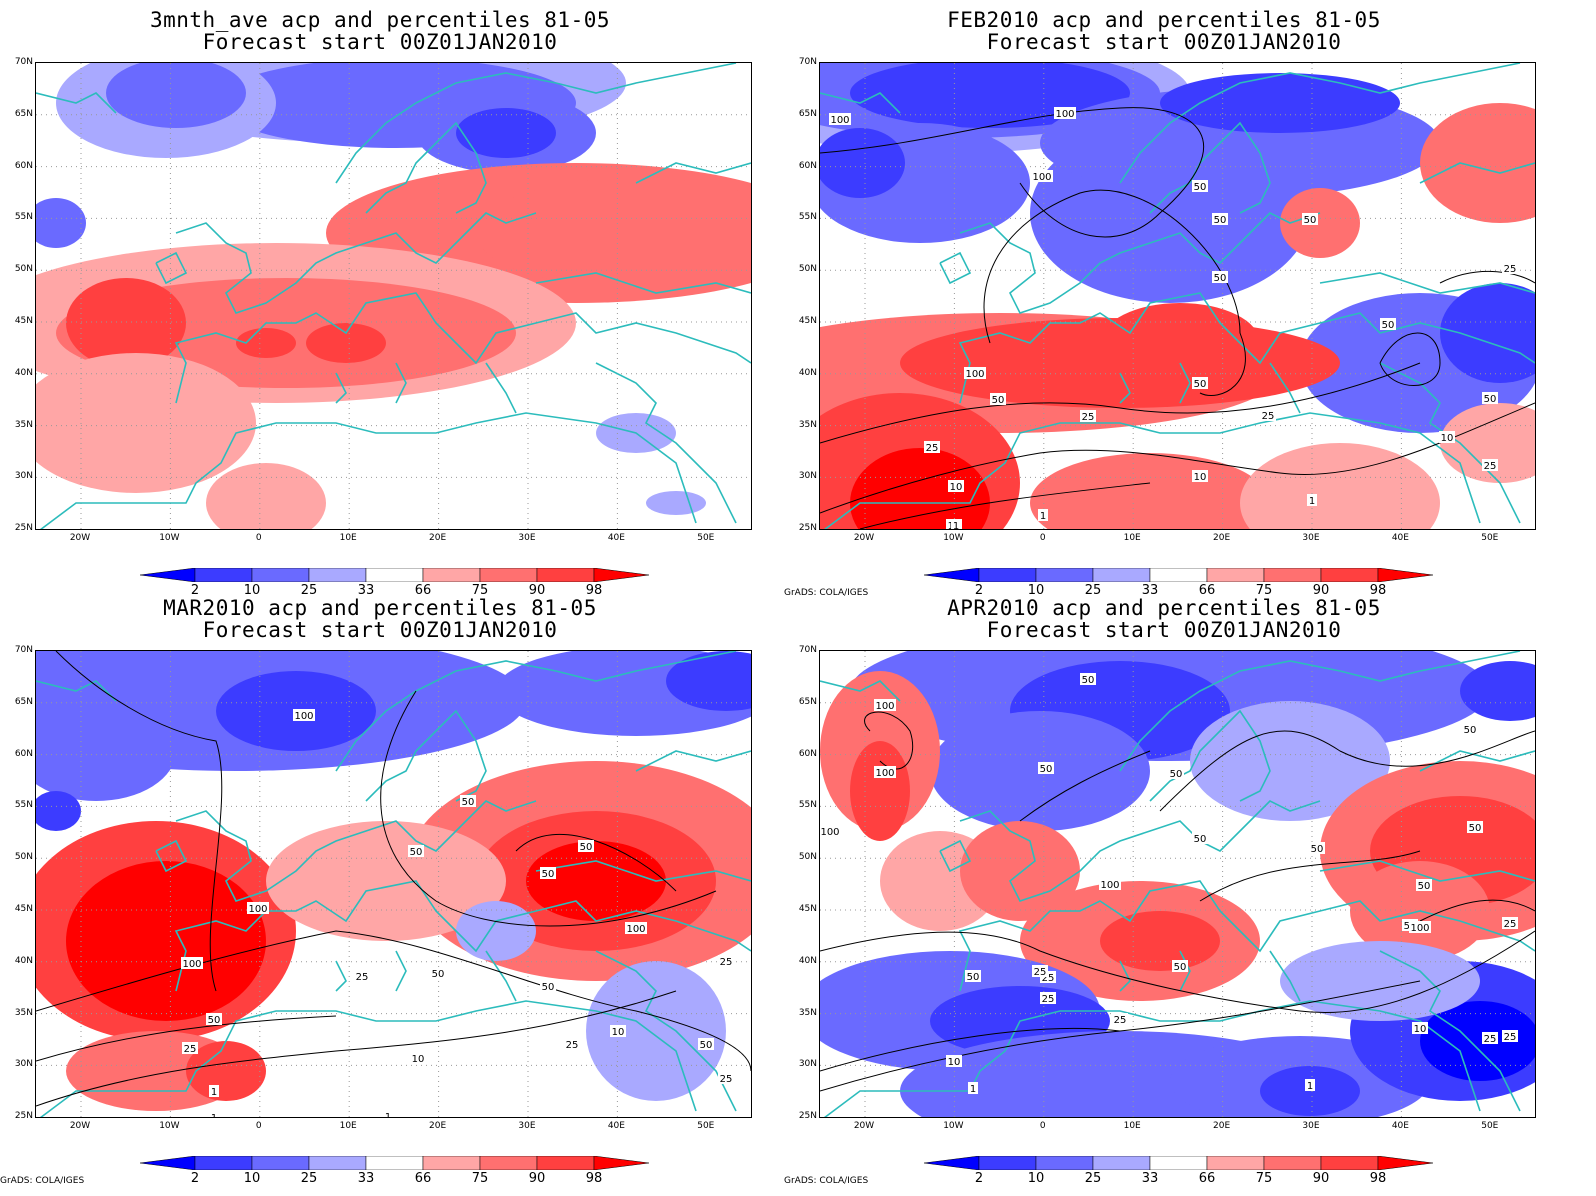 This screenshot has width=1596, height=1196. I want to click on longitude-label: 20E, so click(1222, 1126).